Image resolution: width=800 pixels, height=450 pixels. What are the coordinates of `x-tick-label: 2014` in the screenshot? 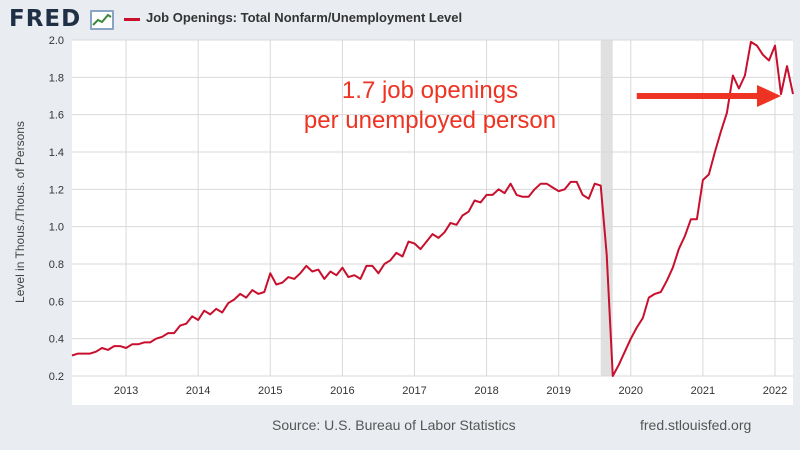 It's located at (198, 391).